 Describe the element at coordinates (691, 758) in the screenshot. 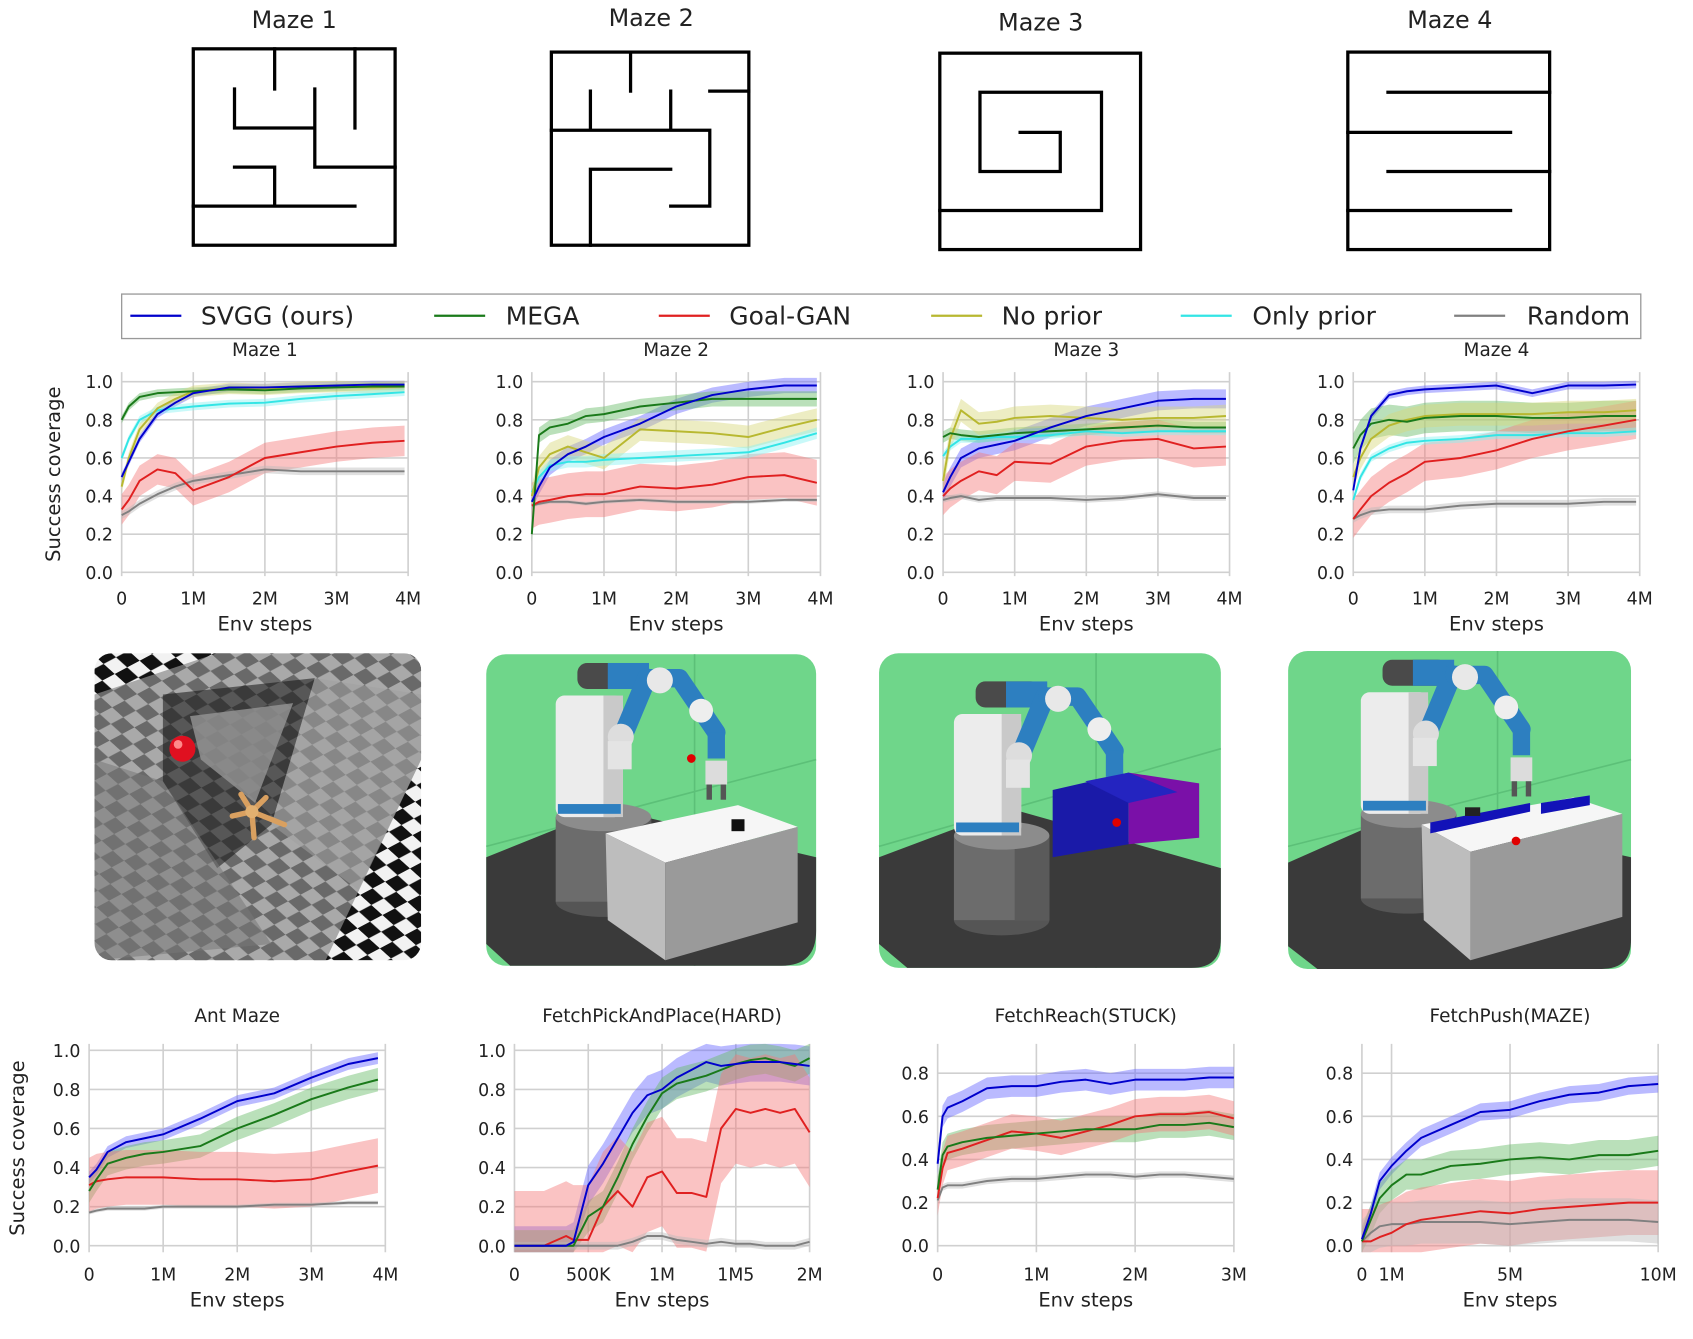

I see `goal-marker` at that location.